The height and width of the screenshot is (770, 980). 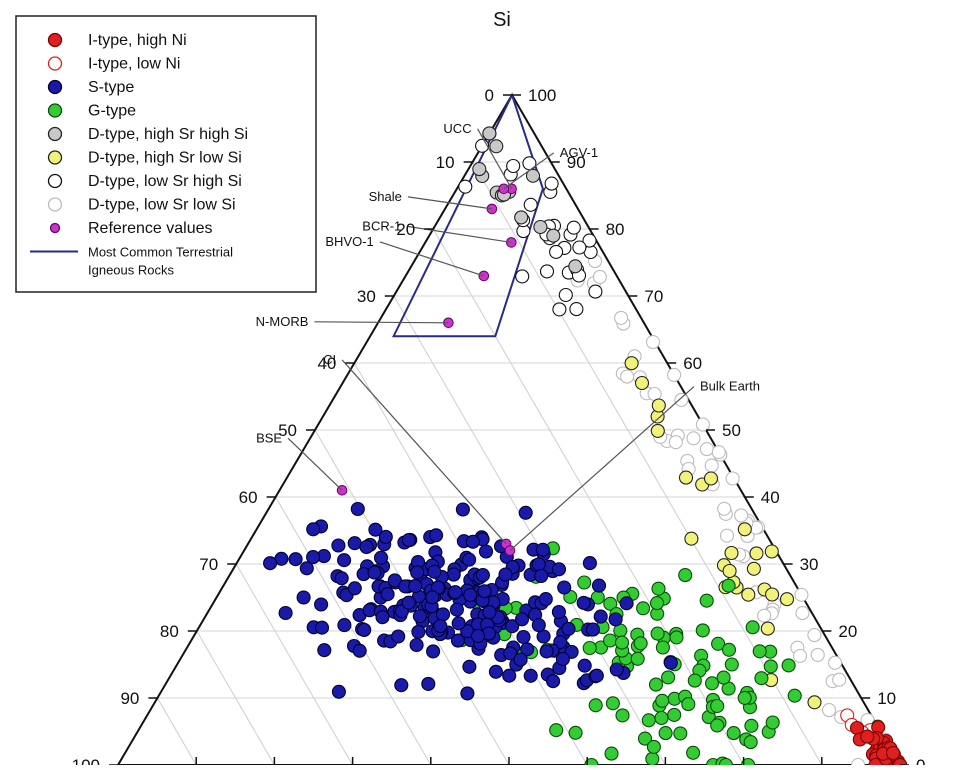 What do you see at coordinates (770, 497) in the screenshot?
I see `right-tick-label: 40` at bounding box center [770, 497].